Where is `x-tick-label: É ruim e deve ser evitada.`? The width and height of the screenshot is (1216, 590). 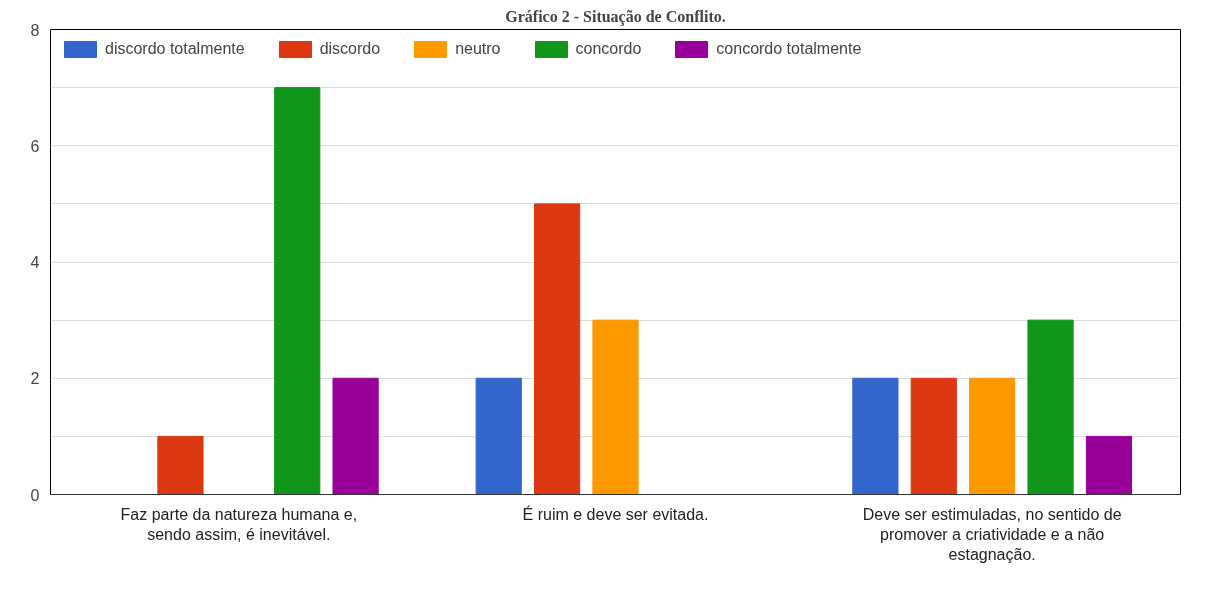
x-tick-label: É ruim e deve ser evitada. is located at coordinates (615, 513).